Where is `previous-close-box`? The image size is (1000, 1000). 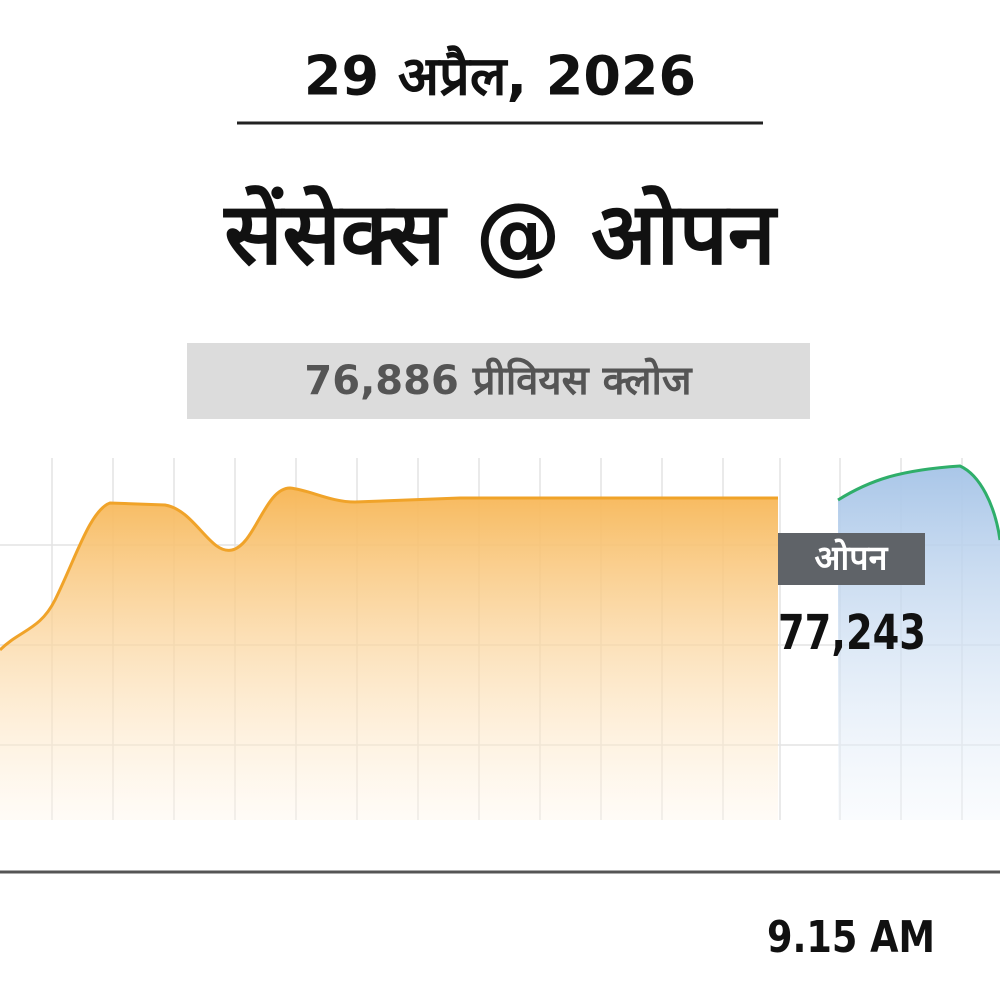
previous-close-box is located at coordinates (498, 381).